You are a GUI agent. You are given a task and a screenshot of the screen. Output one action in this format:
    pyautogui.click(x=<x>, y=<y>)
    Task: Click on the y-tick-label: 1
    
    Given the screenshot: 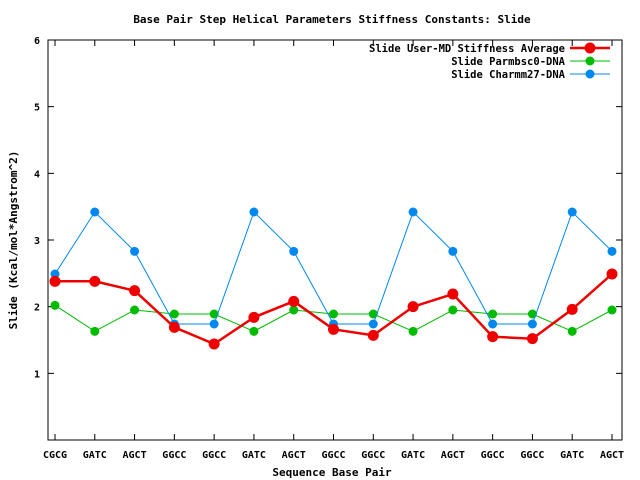 What is the action you would take?
    pyautogui.click(x=37, y=374)
    